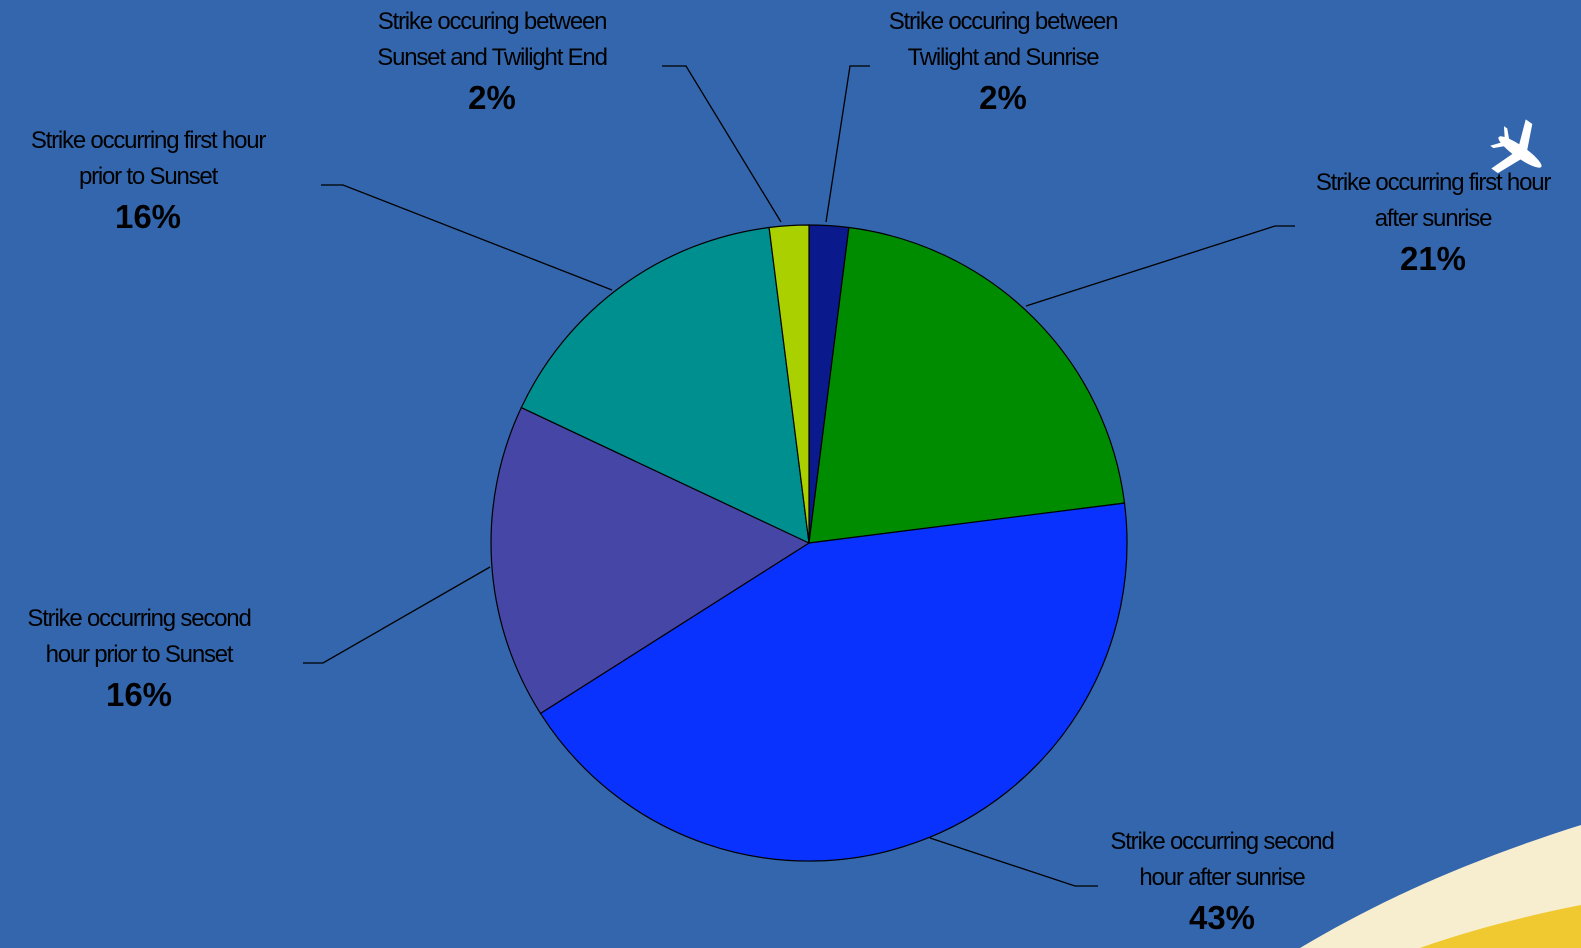 The image size is (1581, 948). What do you see at coordinates (1222, 917) in the screenshot?
I see `slice-percent-label: 43%` at bounding box center [1222, 917].